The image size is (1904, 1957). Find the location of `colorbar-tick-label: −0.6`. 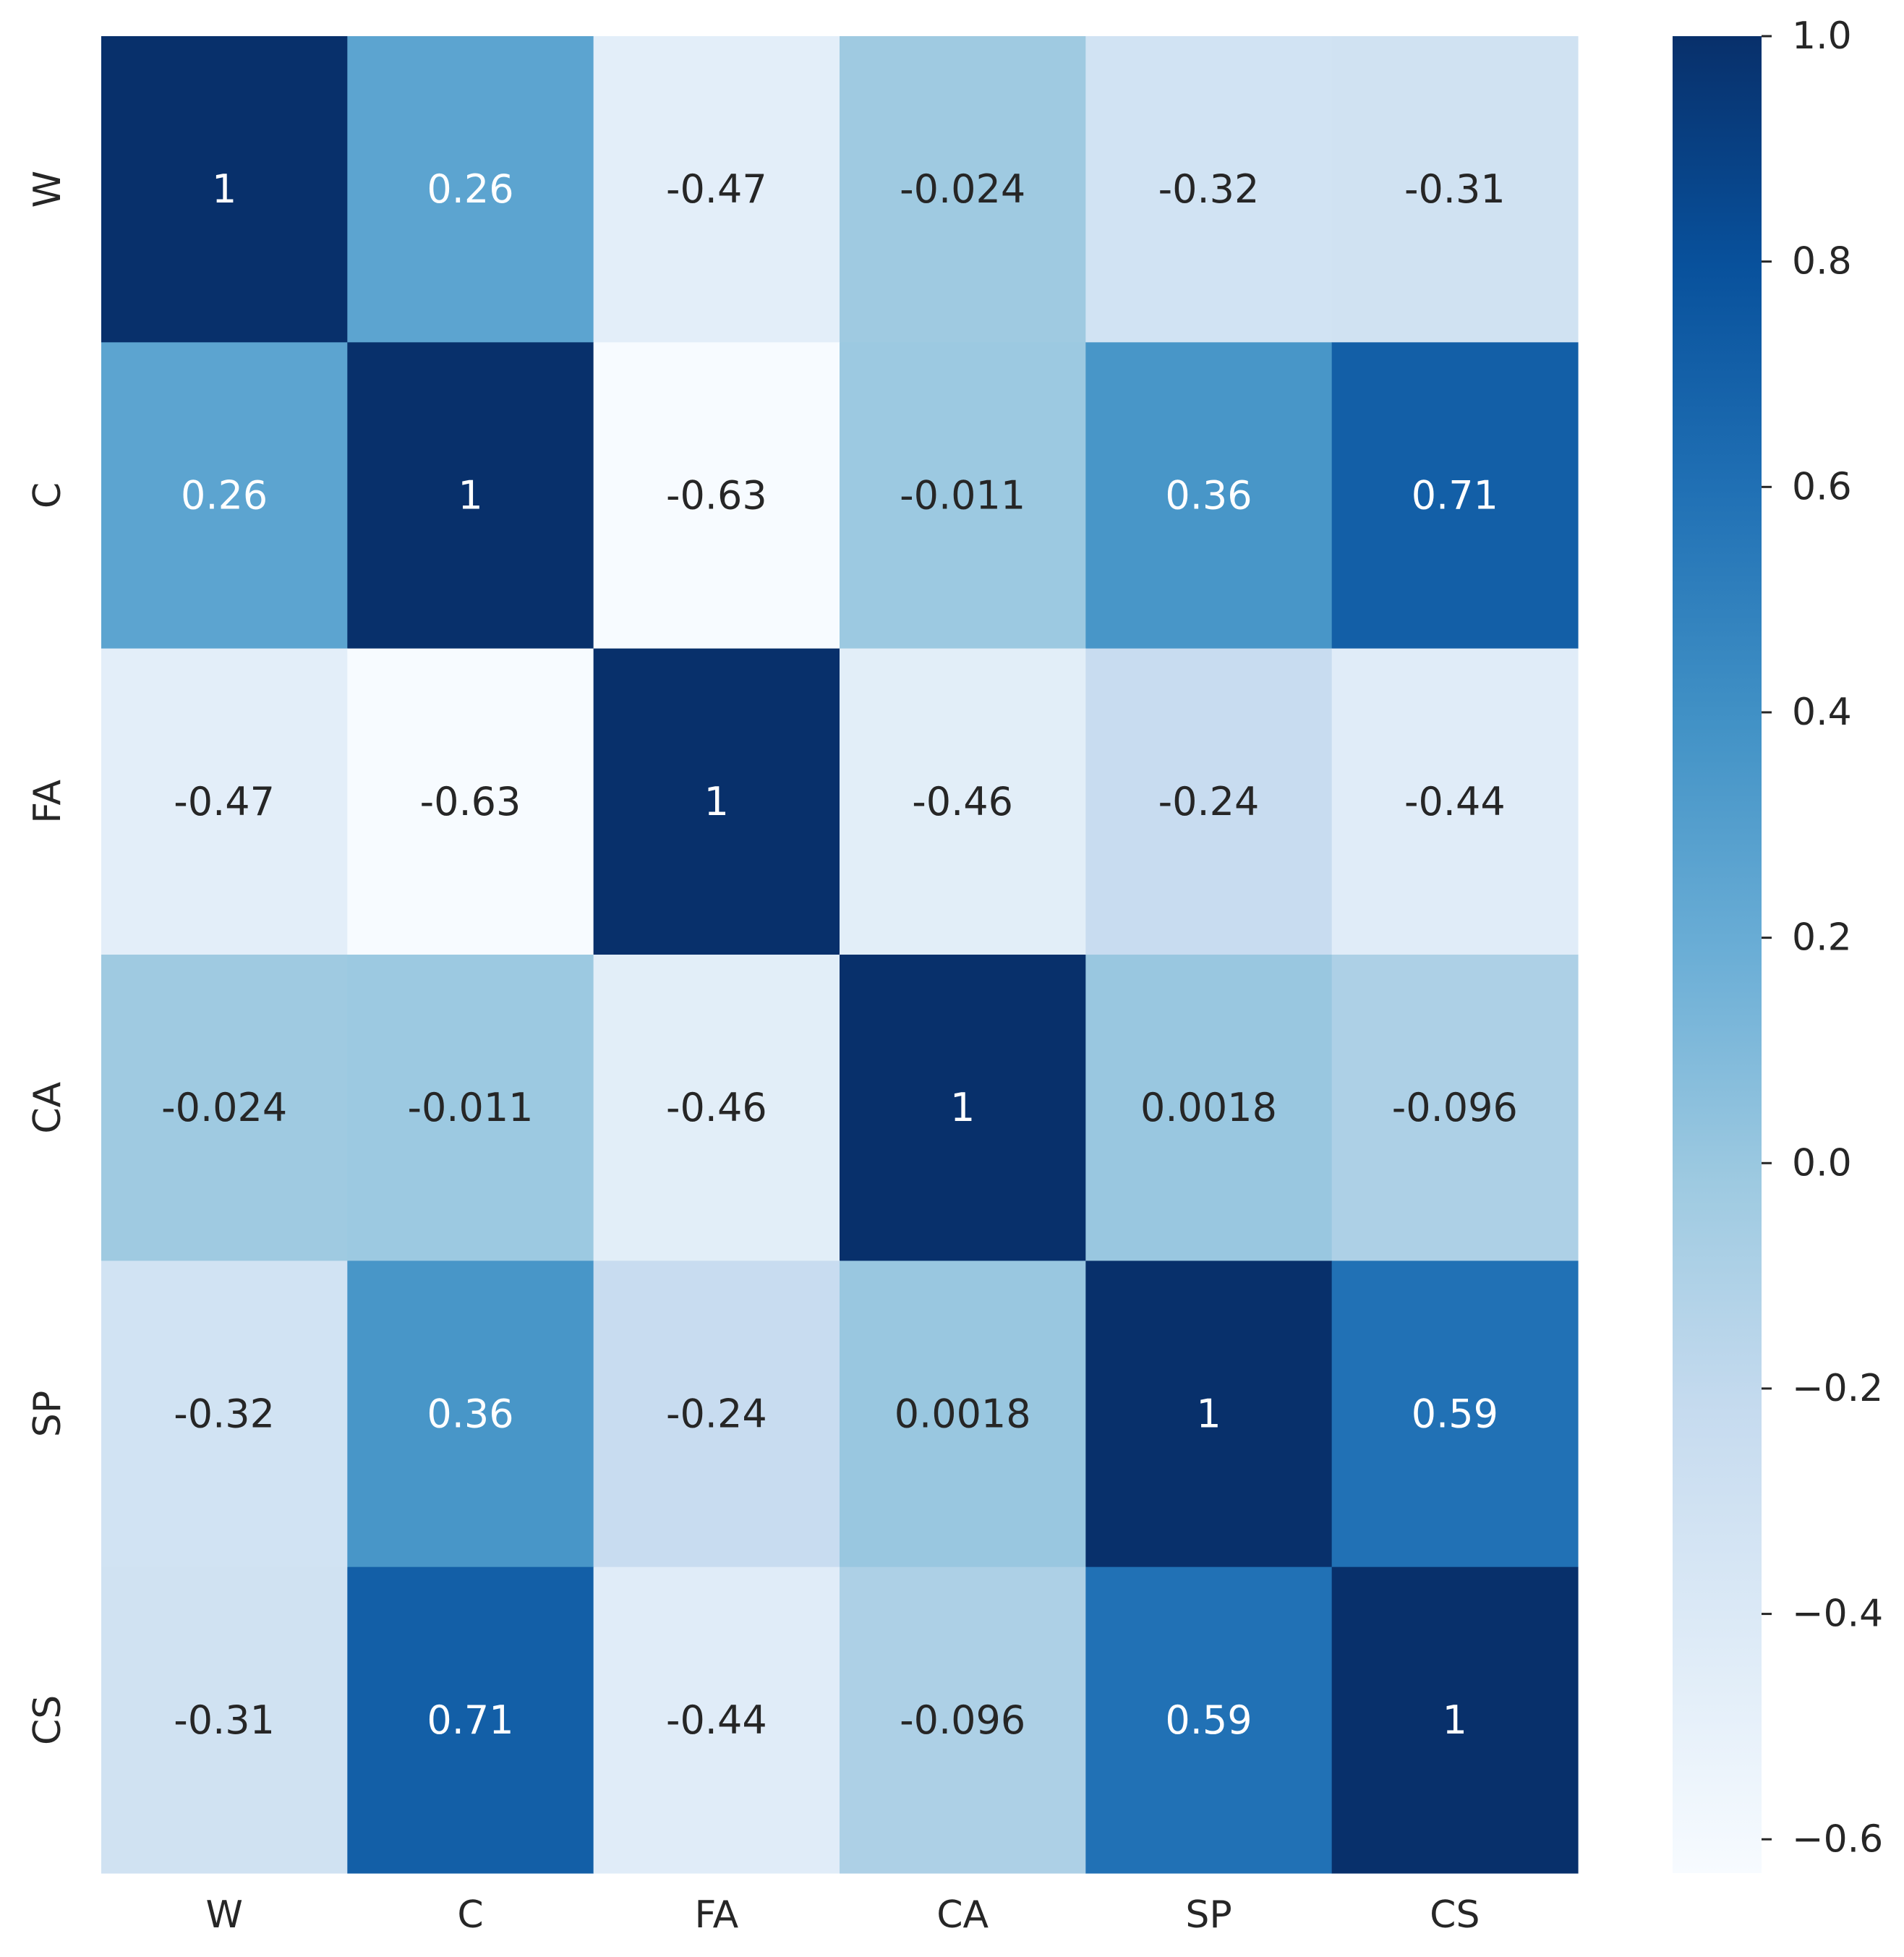

colorbar-tick-label: −0.6 is located at coordinates (1838, 1839).